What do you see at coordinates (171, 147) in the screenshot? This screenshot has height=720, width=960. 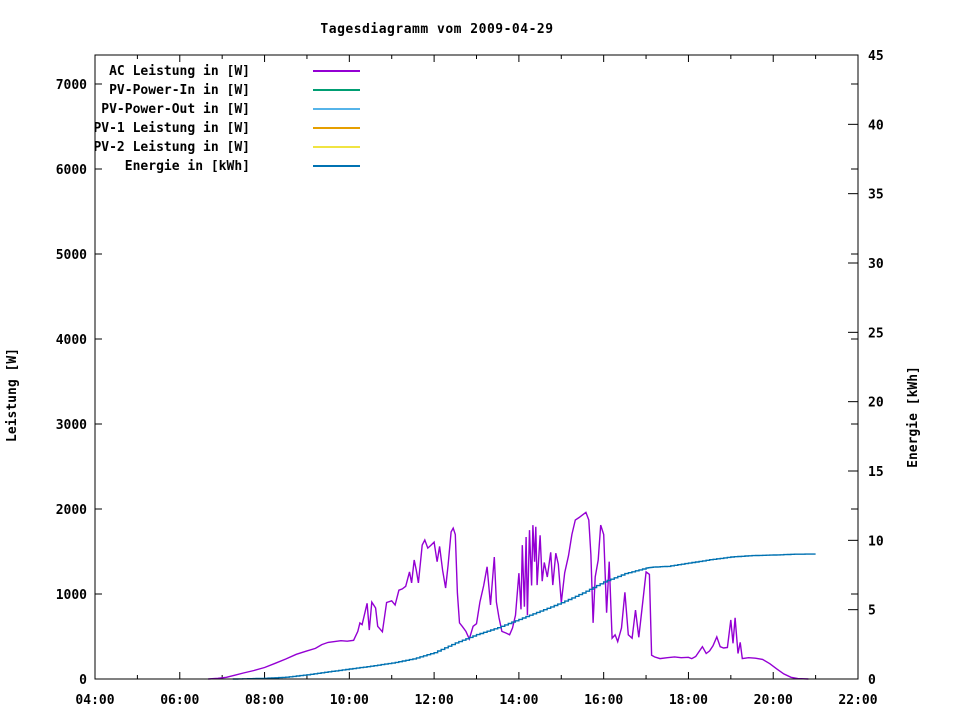 I see `legend-label-4: PV-2 Leistung in [W]` at bounding box center [171, 147].